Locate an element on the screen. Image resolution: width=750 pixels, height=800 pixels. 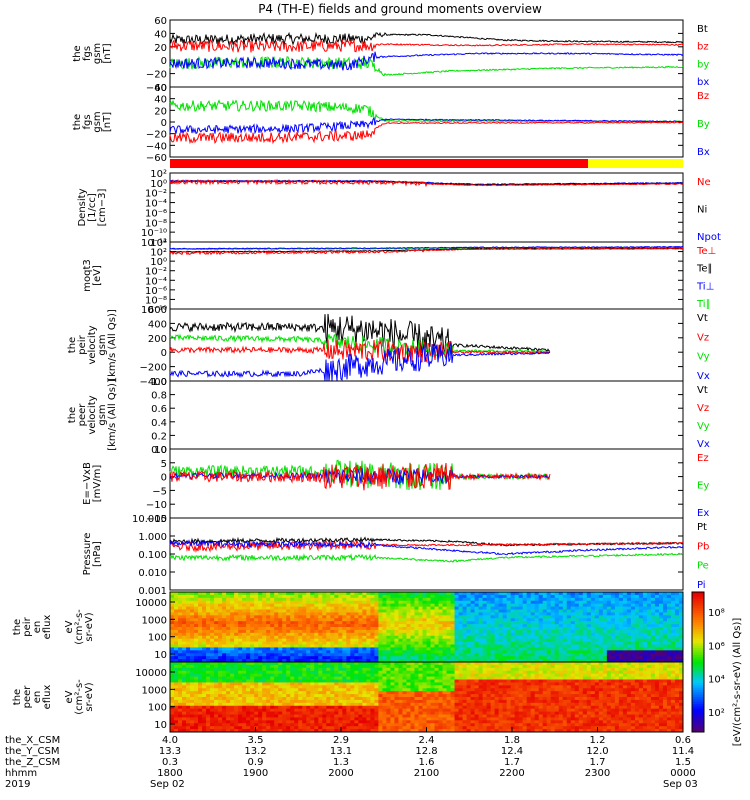
legend-entry: Bz is located at coordinates (703, 96).